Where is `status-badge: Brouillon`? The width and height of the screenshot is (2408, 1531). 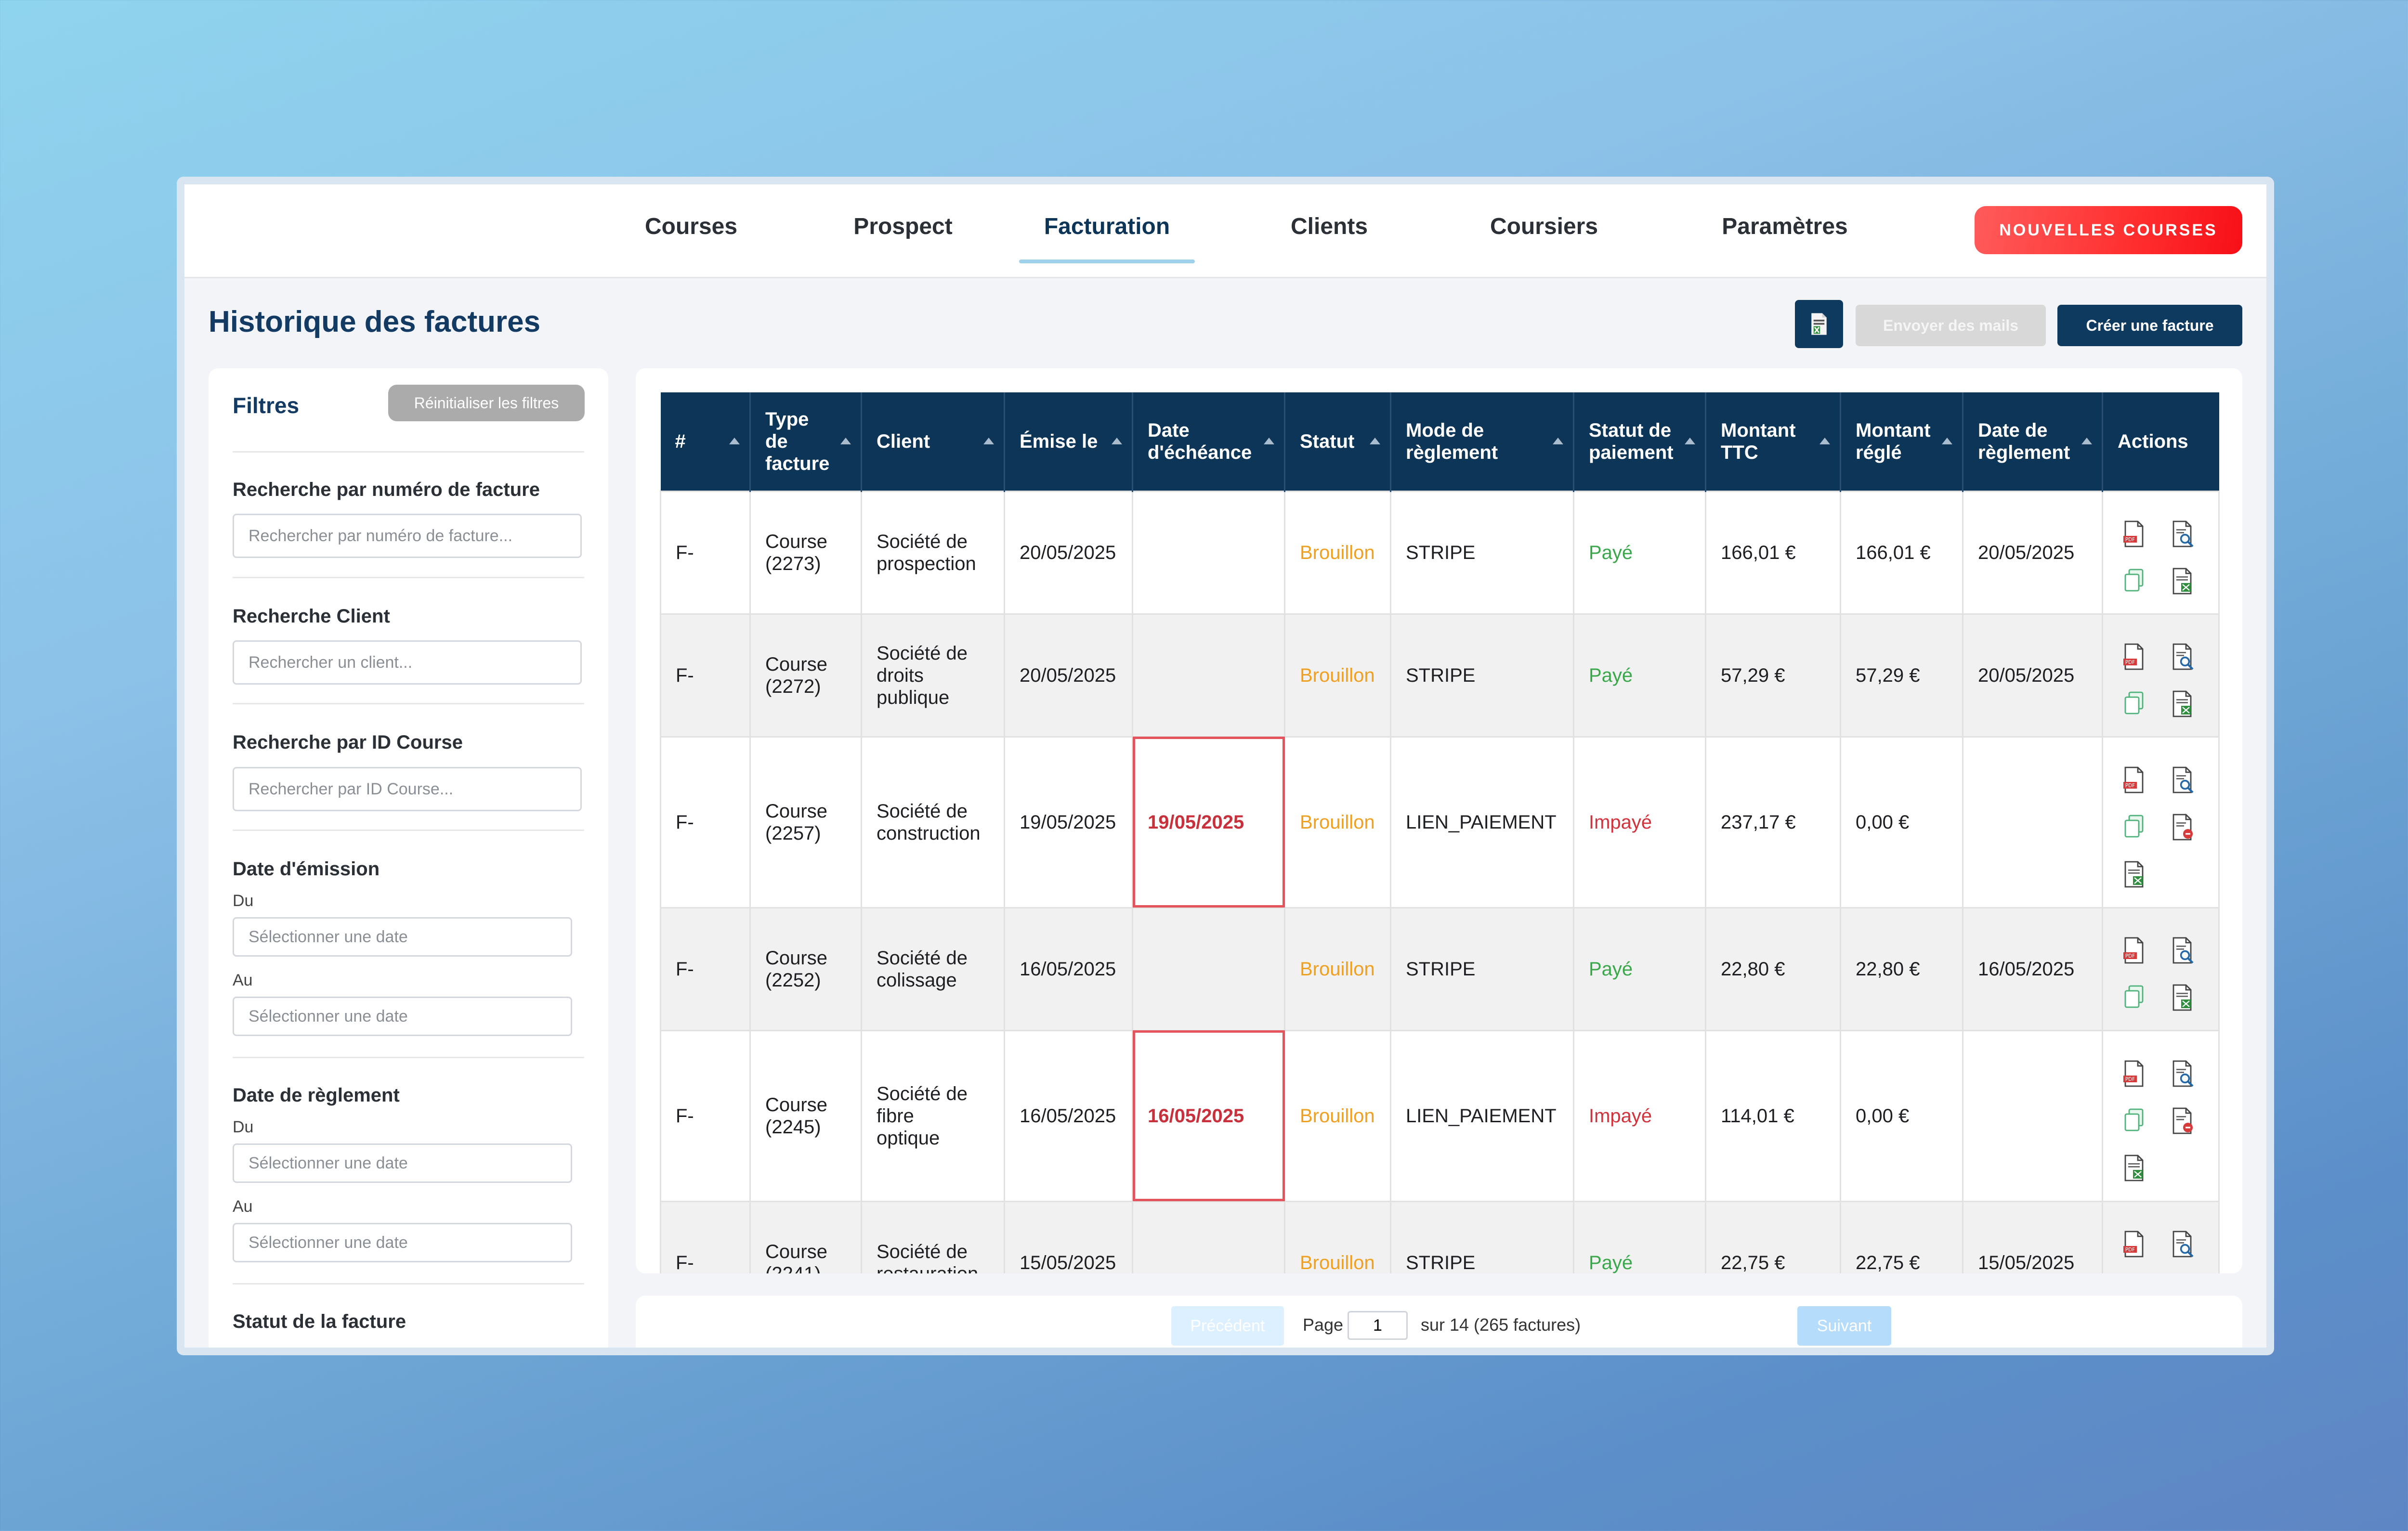 status-badge: Brouillon is located at coordinates (1337, 822).